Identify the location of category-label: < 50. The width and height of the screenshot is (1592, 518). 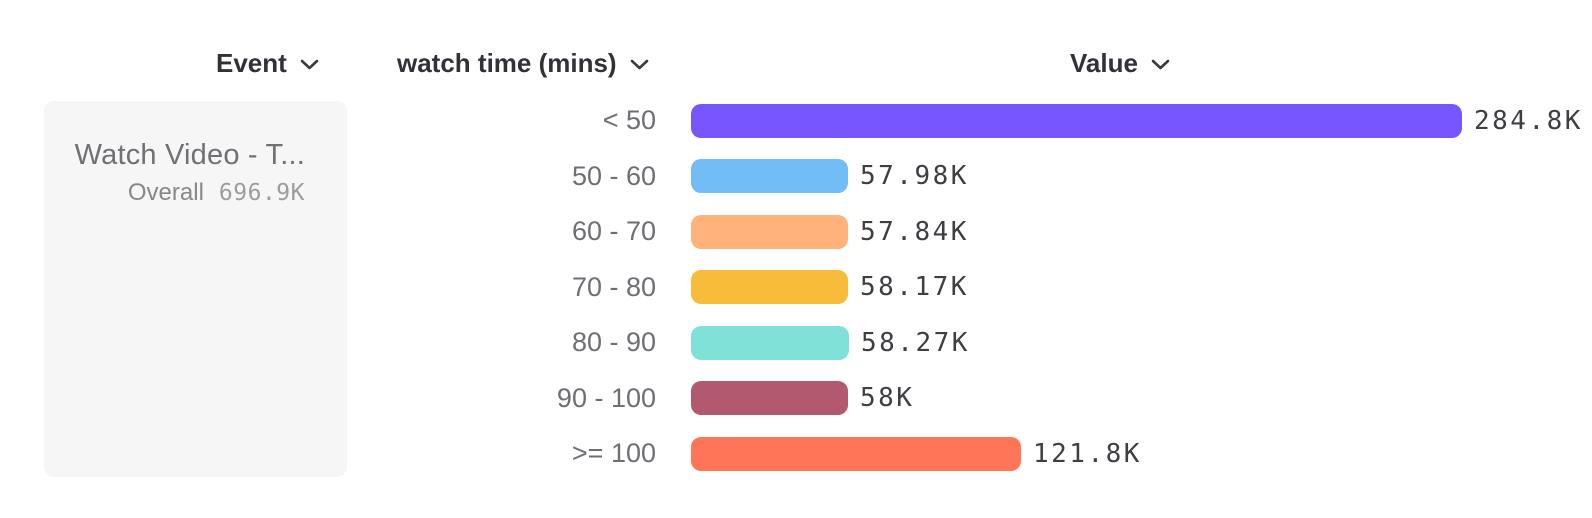
(629, 120).